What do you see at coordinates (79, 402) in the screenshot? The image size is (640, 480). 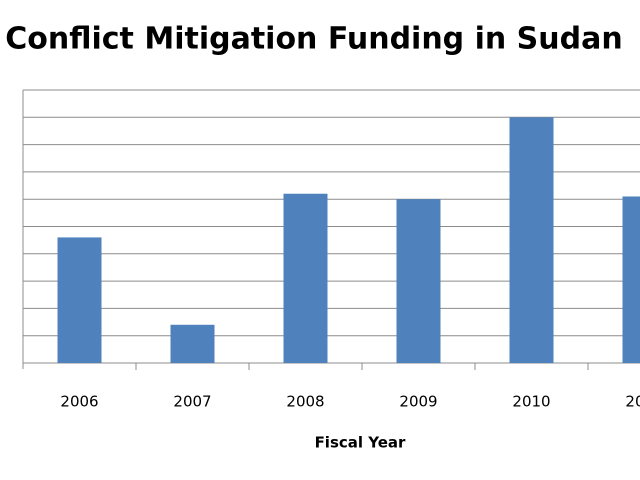 I see `x-tick-label: 2006` at bounding box center [79, 402].